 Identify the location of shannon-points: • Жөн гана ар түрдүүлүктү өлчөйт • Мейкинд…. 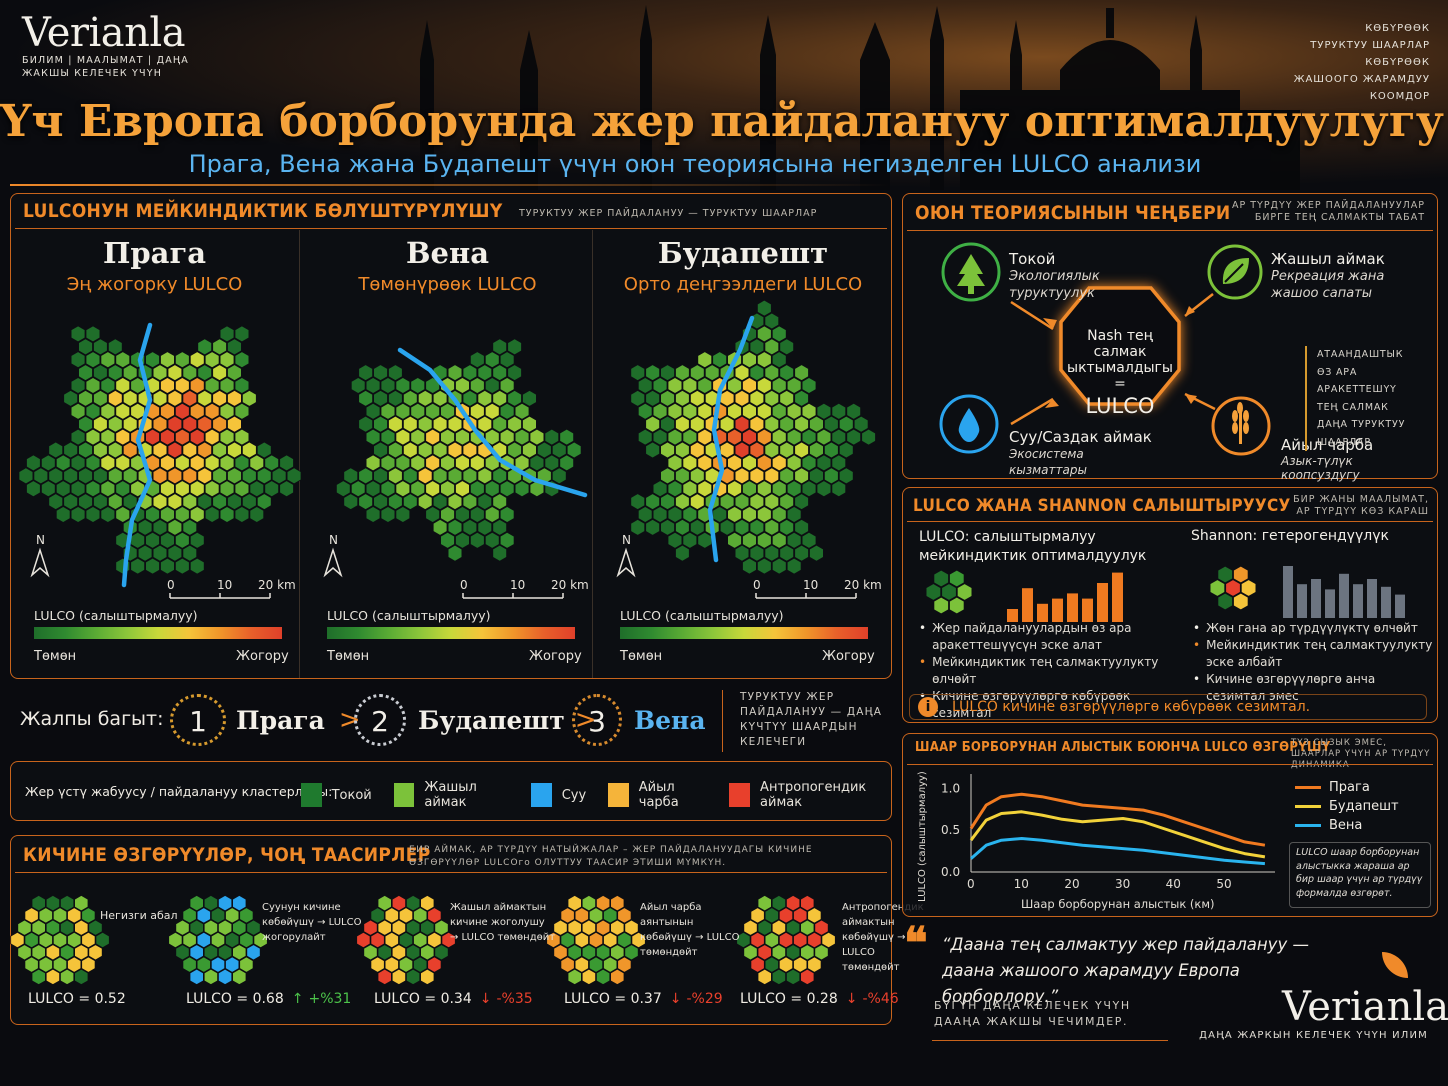
(1313, 662).